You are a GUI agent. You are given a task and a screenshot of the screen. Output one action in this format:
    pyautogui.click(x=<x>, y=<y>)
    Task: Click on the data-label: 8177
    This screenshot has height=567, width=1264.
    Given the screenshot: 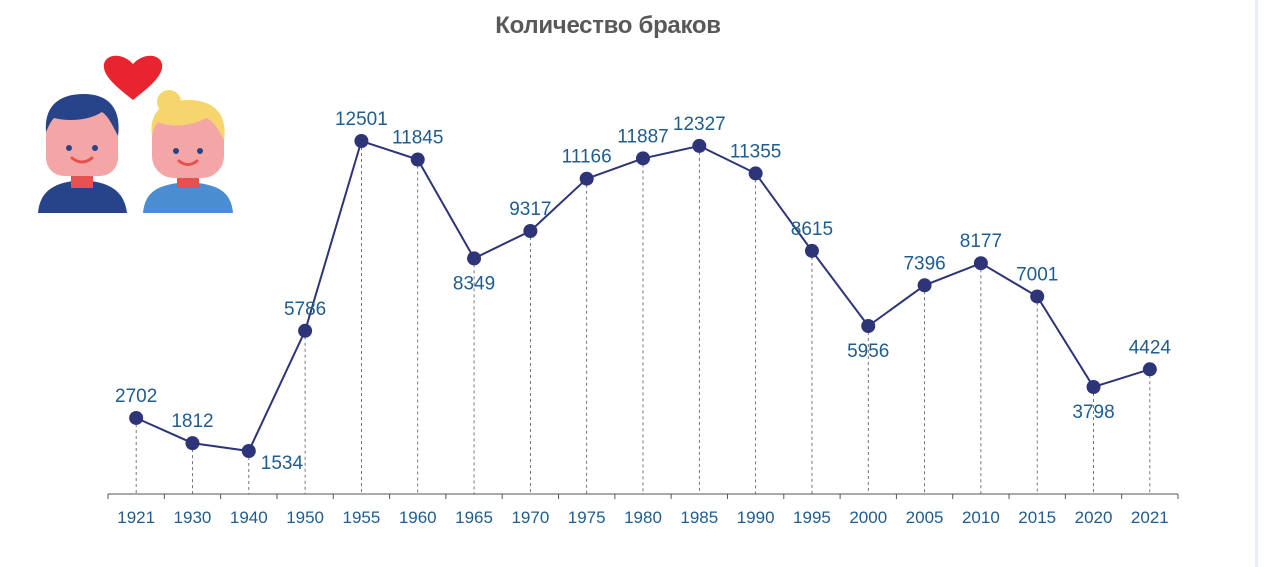 What is the action you would take?
    pyautogui.click(x=981, y=241)
    